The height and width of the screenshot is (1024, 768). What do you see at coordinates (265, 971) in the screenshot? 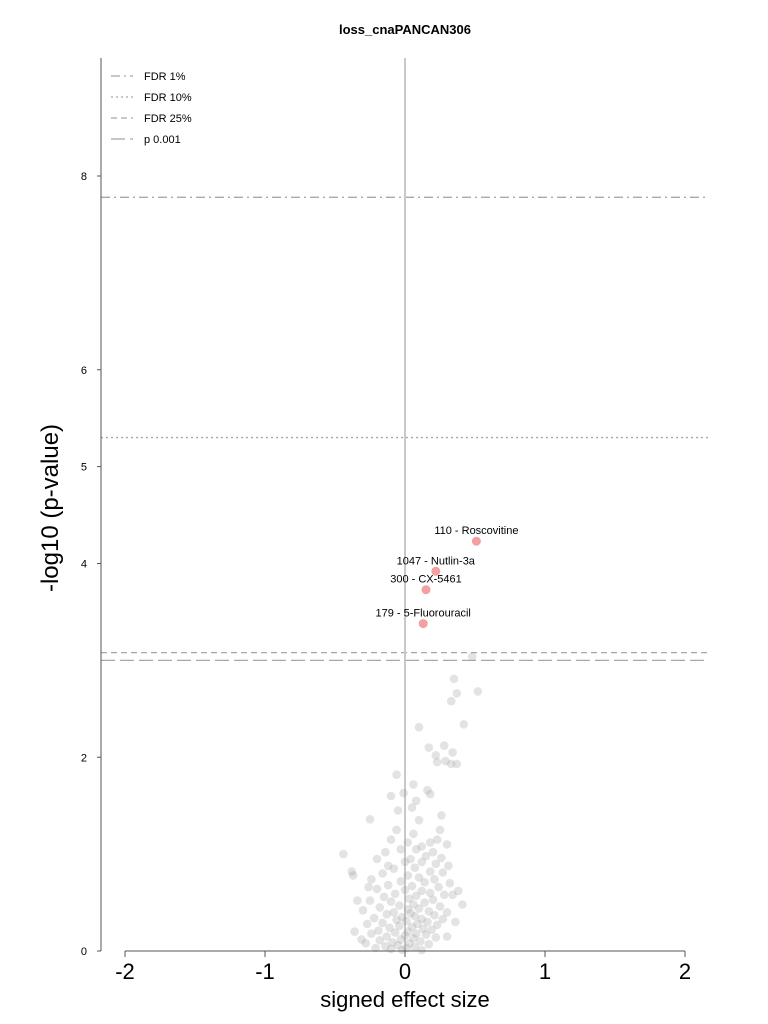
I see `x-tick-label: -1` at bounding box center [265, 971].